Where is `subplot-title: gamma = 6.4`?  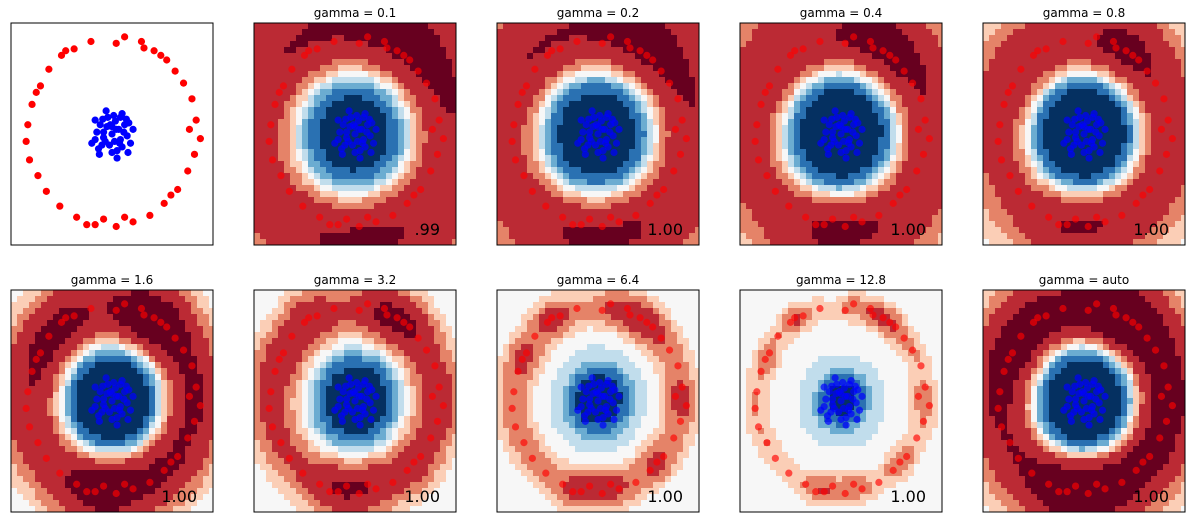 subplot-title: gamma = 6.4 is located at coordinates (598, 280).